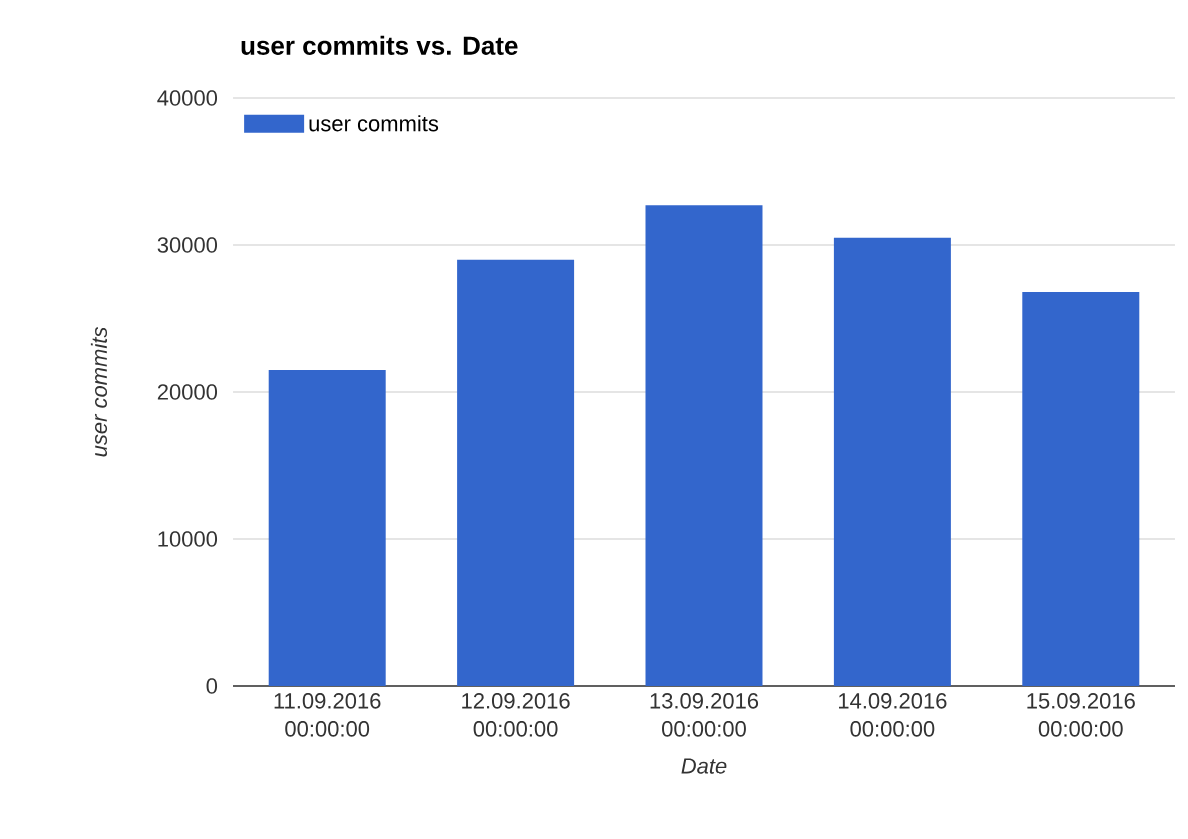 This screenshot has width=1188, height=839. Describe the element at coordinates (893, 715) in the screenshot. I see `x-tick-label: 14.09.2016 00:00:00` at that location.